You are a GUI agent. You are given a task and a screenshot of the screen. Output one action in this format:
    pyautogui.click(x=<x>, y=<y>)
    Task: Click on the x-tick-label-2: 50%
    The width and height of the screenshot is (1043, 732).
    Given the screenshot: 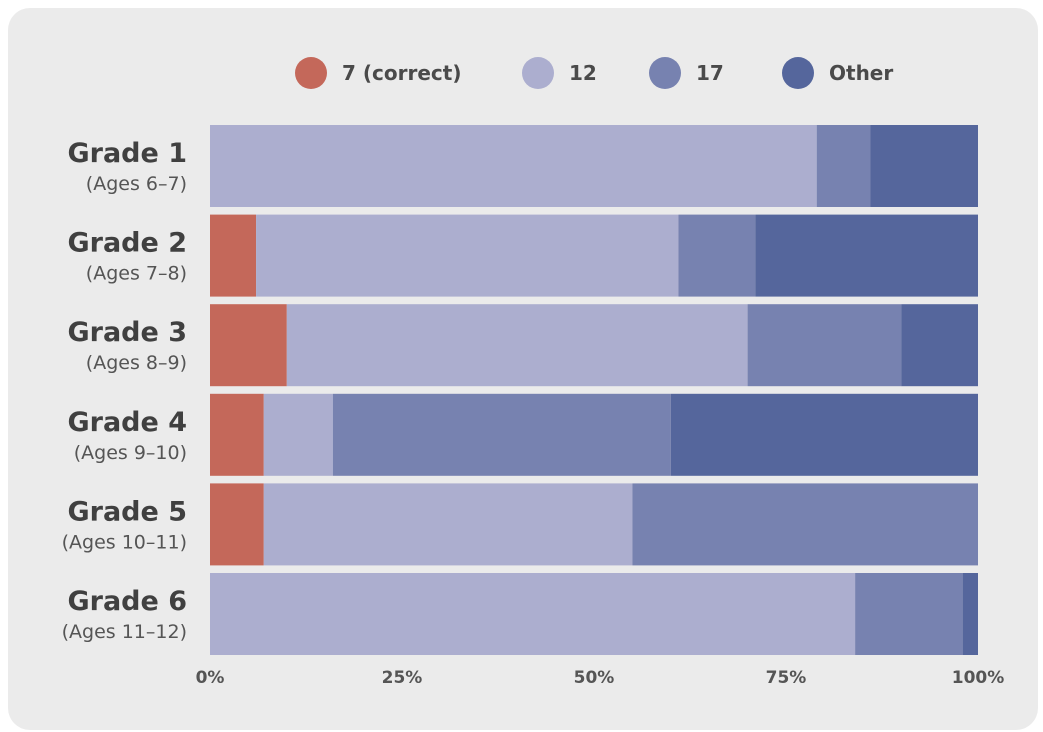 What is the action you would take?
    pyautogui.click(x=594, y=678)
    